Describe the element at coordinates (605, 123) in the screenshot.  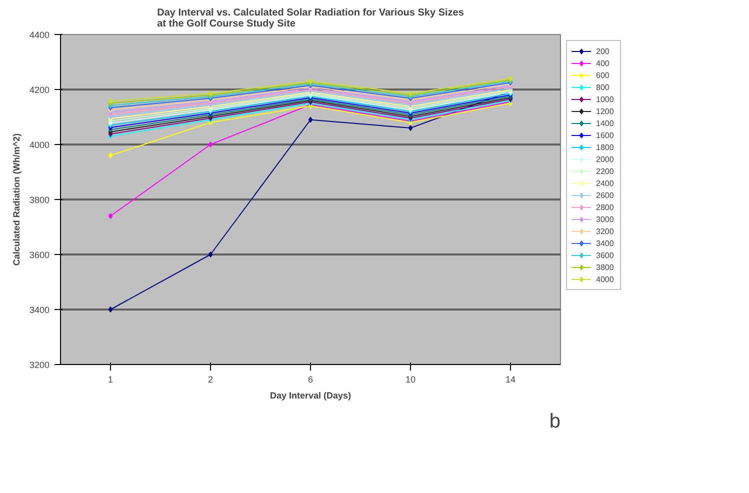
I see `legend-label: 1400` at that location.